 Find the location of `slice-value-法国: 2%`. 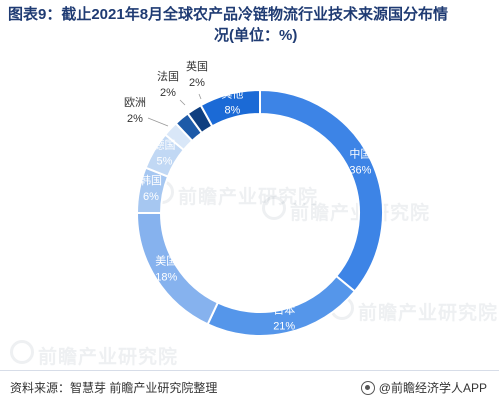

slice-value-法国: 2% is located at coordinates (168, 93).